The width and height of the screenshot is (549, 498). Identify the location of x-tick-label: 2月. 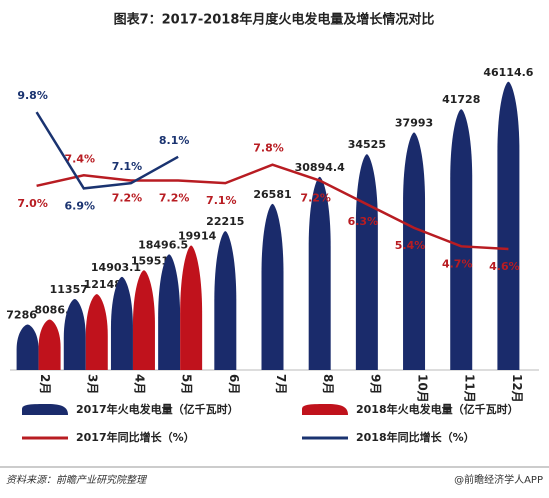
(45, 384).